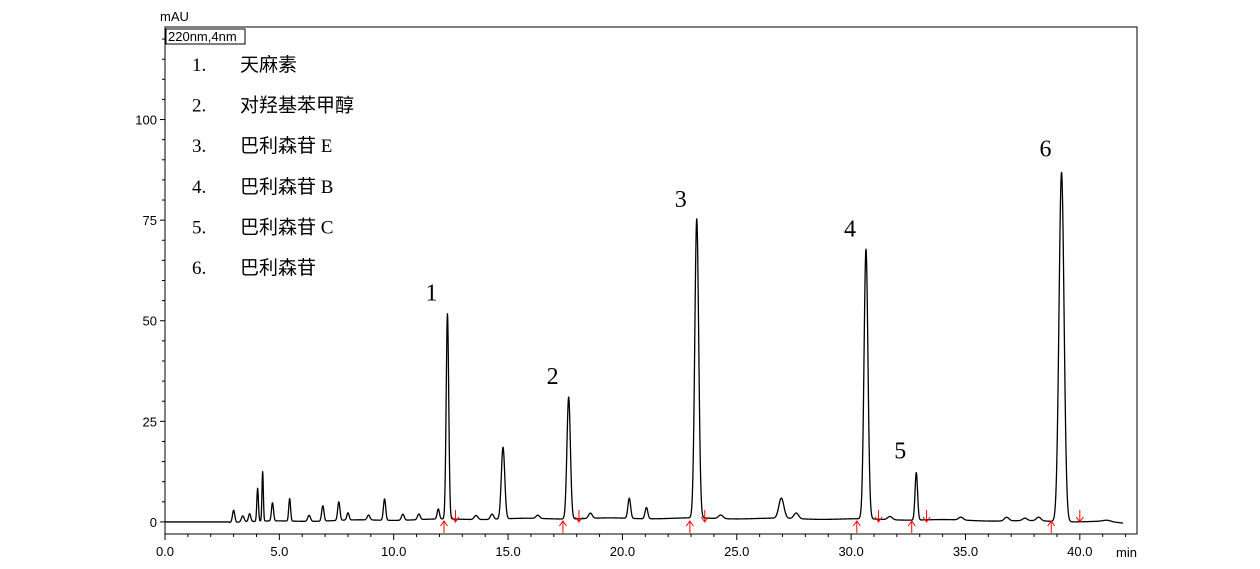 This screenshot has height=569, width=1260. I want to click on legend-number: 3., so click(199, 146).